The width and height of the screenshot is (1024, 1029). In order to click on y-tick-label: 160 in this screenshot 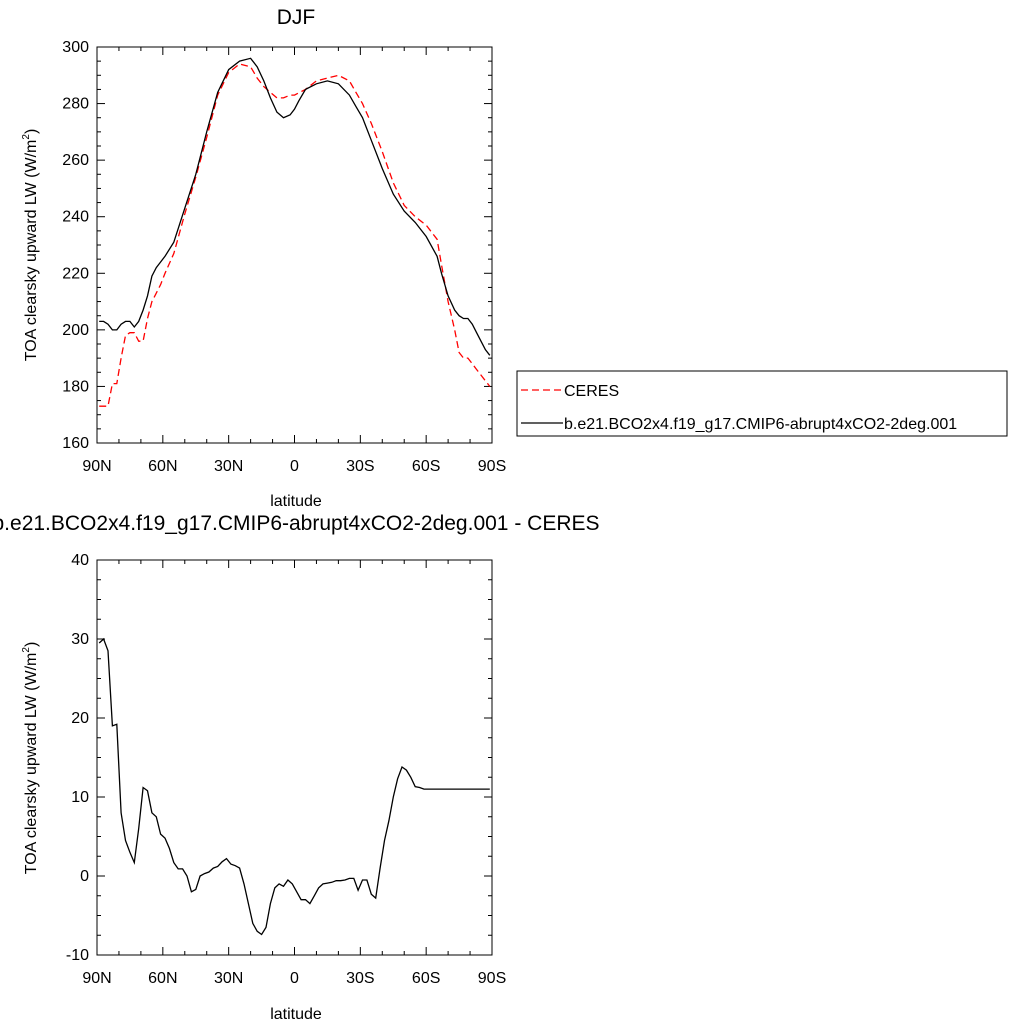, I will do `click(75, 443)`.